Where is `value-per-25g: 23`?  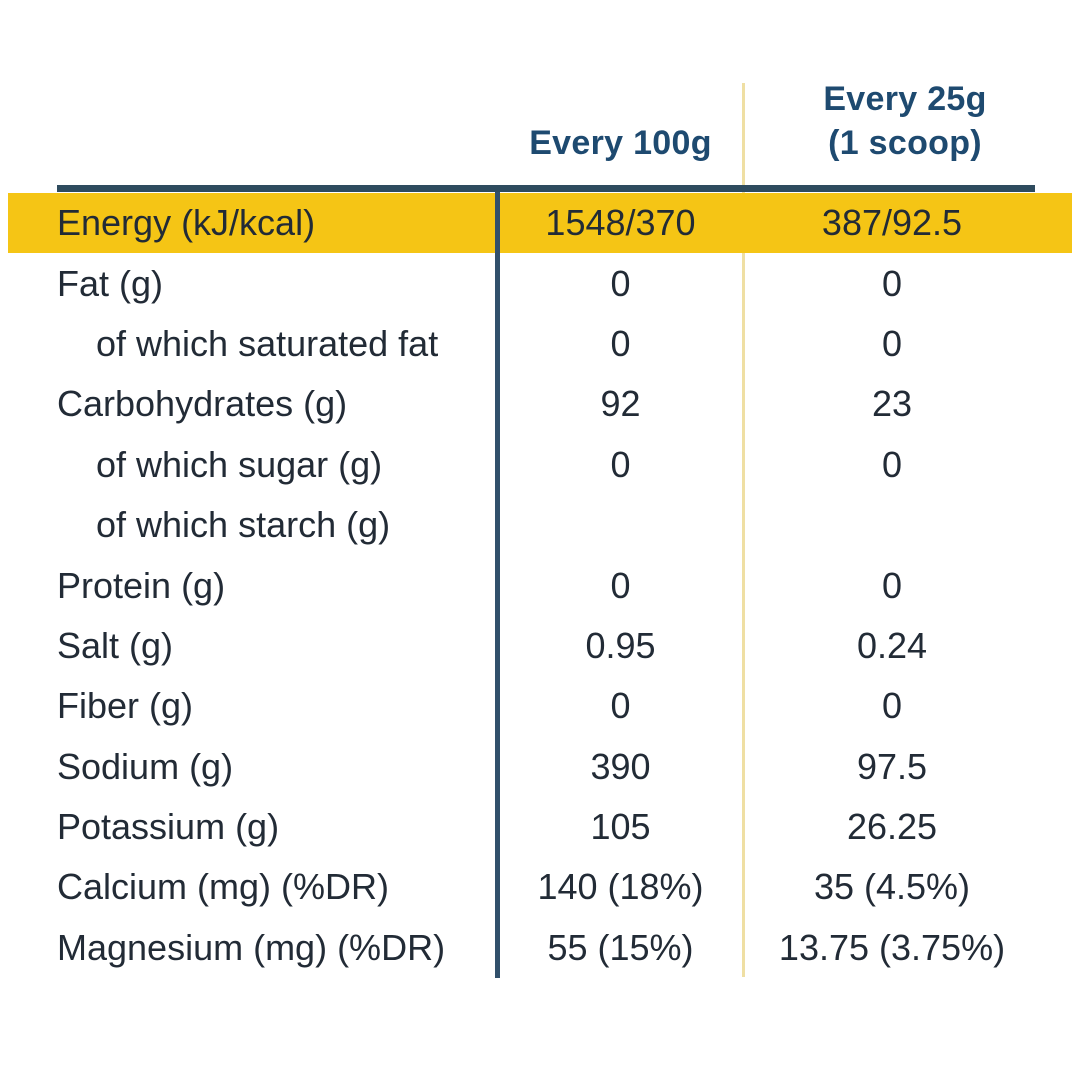
value-per-25g: 23 is located at coordinates (892, 404).